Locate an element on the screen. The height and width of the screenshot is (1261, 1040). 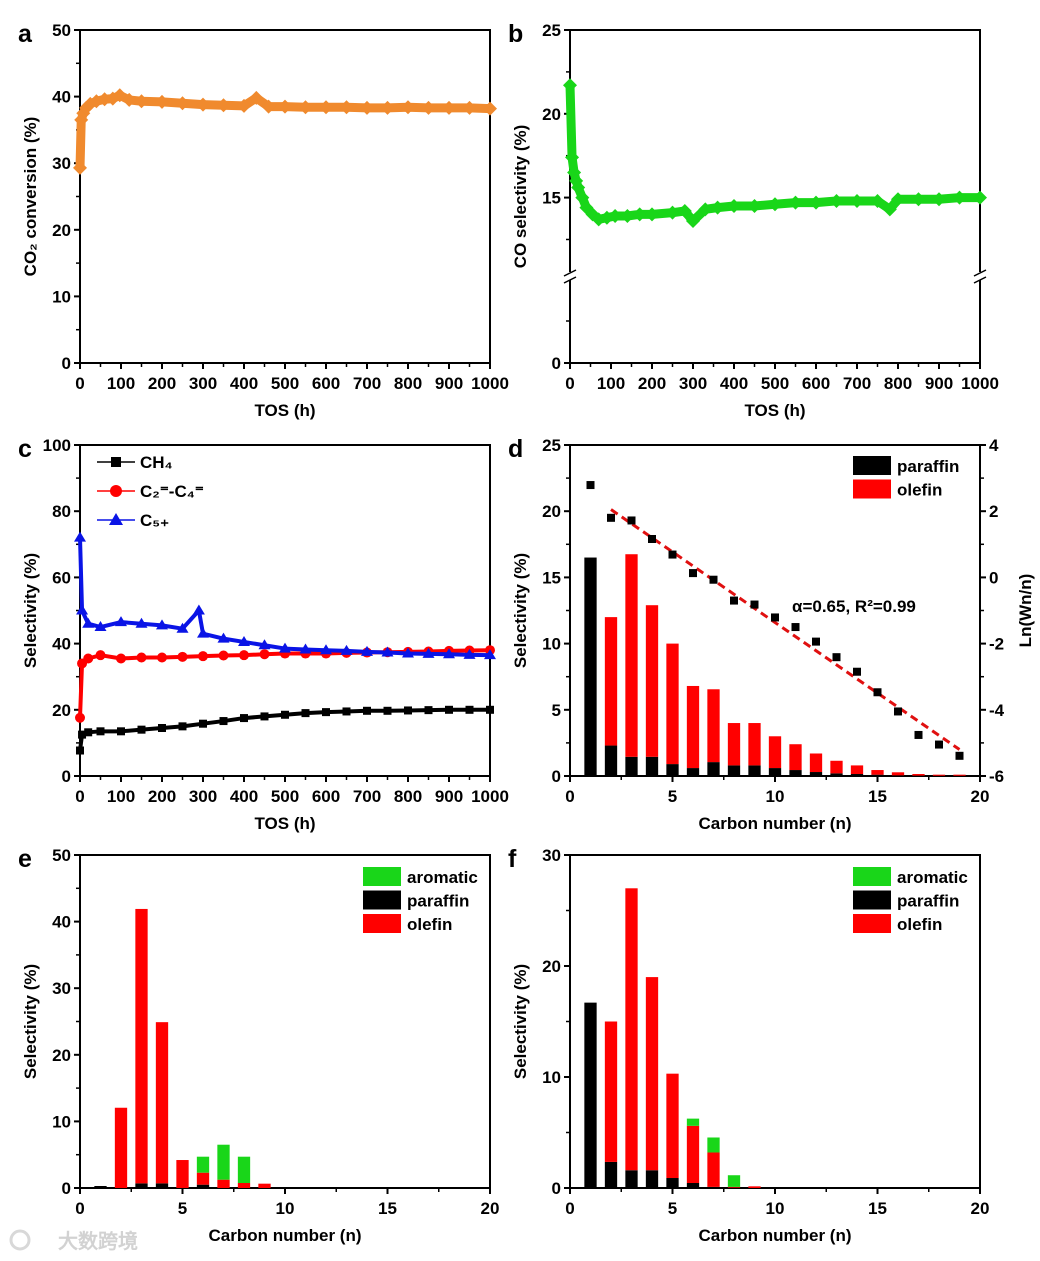
legend-marker is located at coordinates (116, 491).